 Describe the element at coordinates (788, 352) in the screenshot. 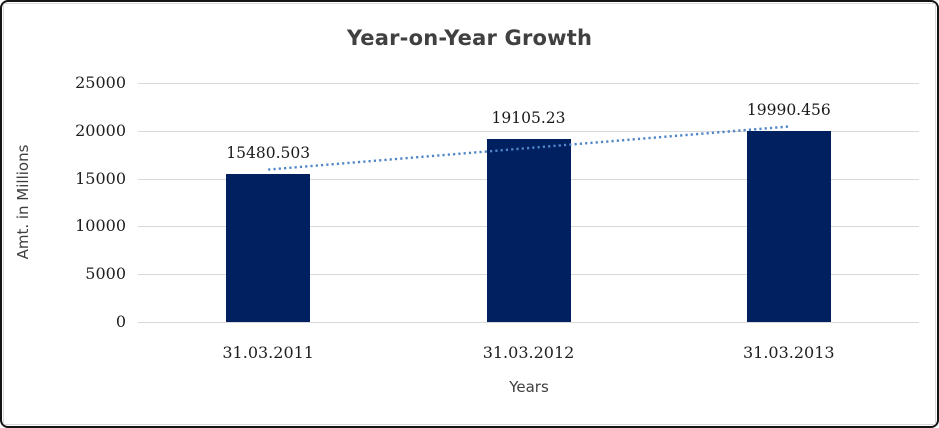

I see `x-category-label: 31.03.2013` at that location.